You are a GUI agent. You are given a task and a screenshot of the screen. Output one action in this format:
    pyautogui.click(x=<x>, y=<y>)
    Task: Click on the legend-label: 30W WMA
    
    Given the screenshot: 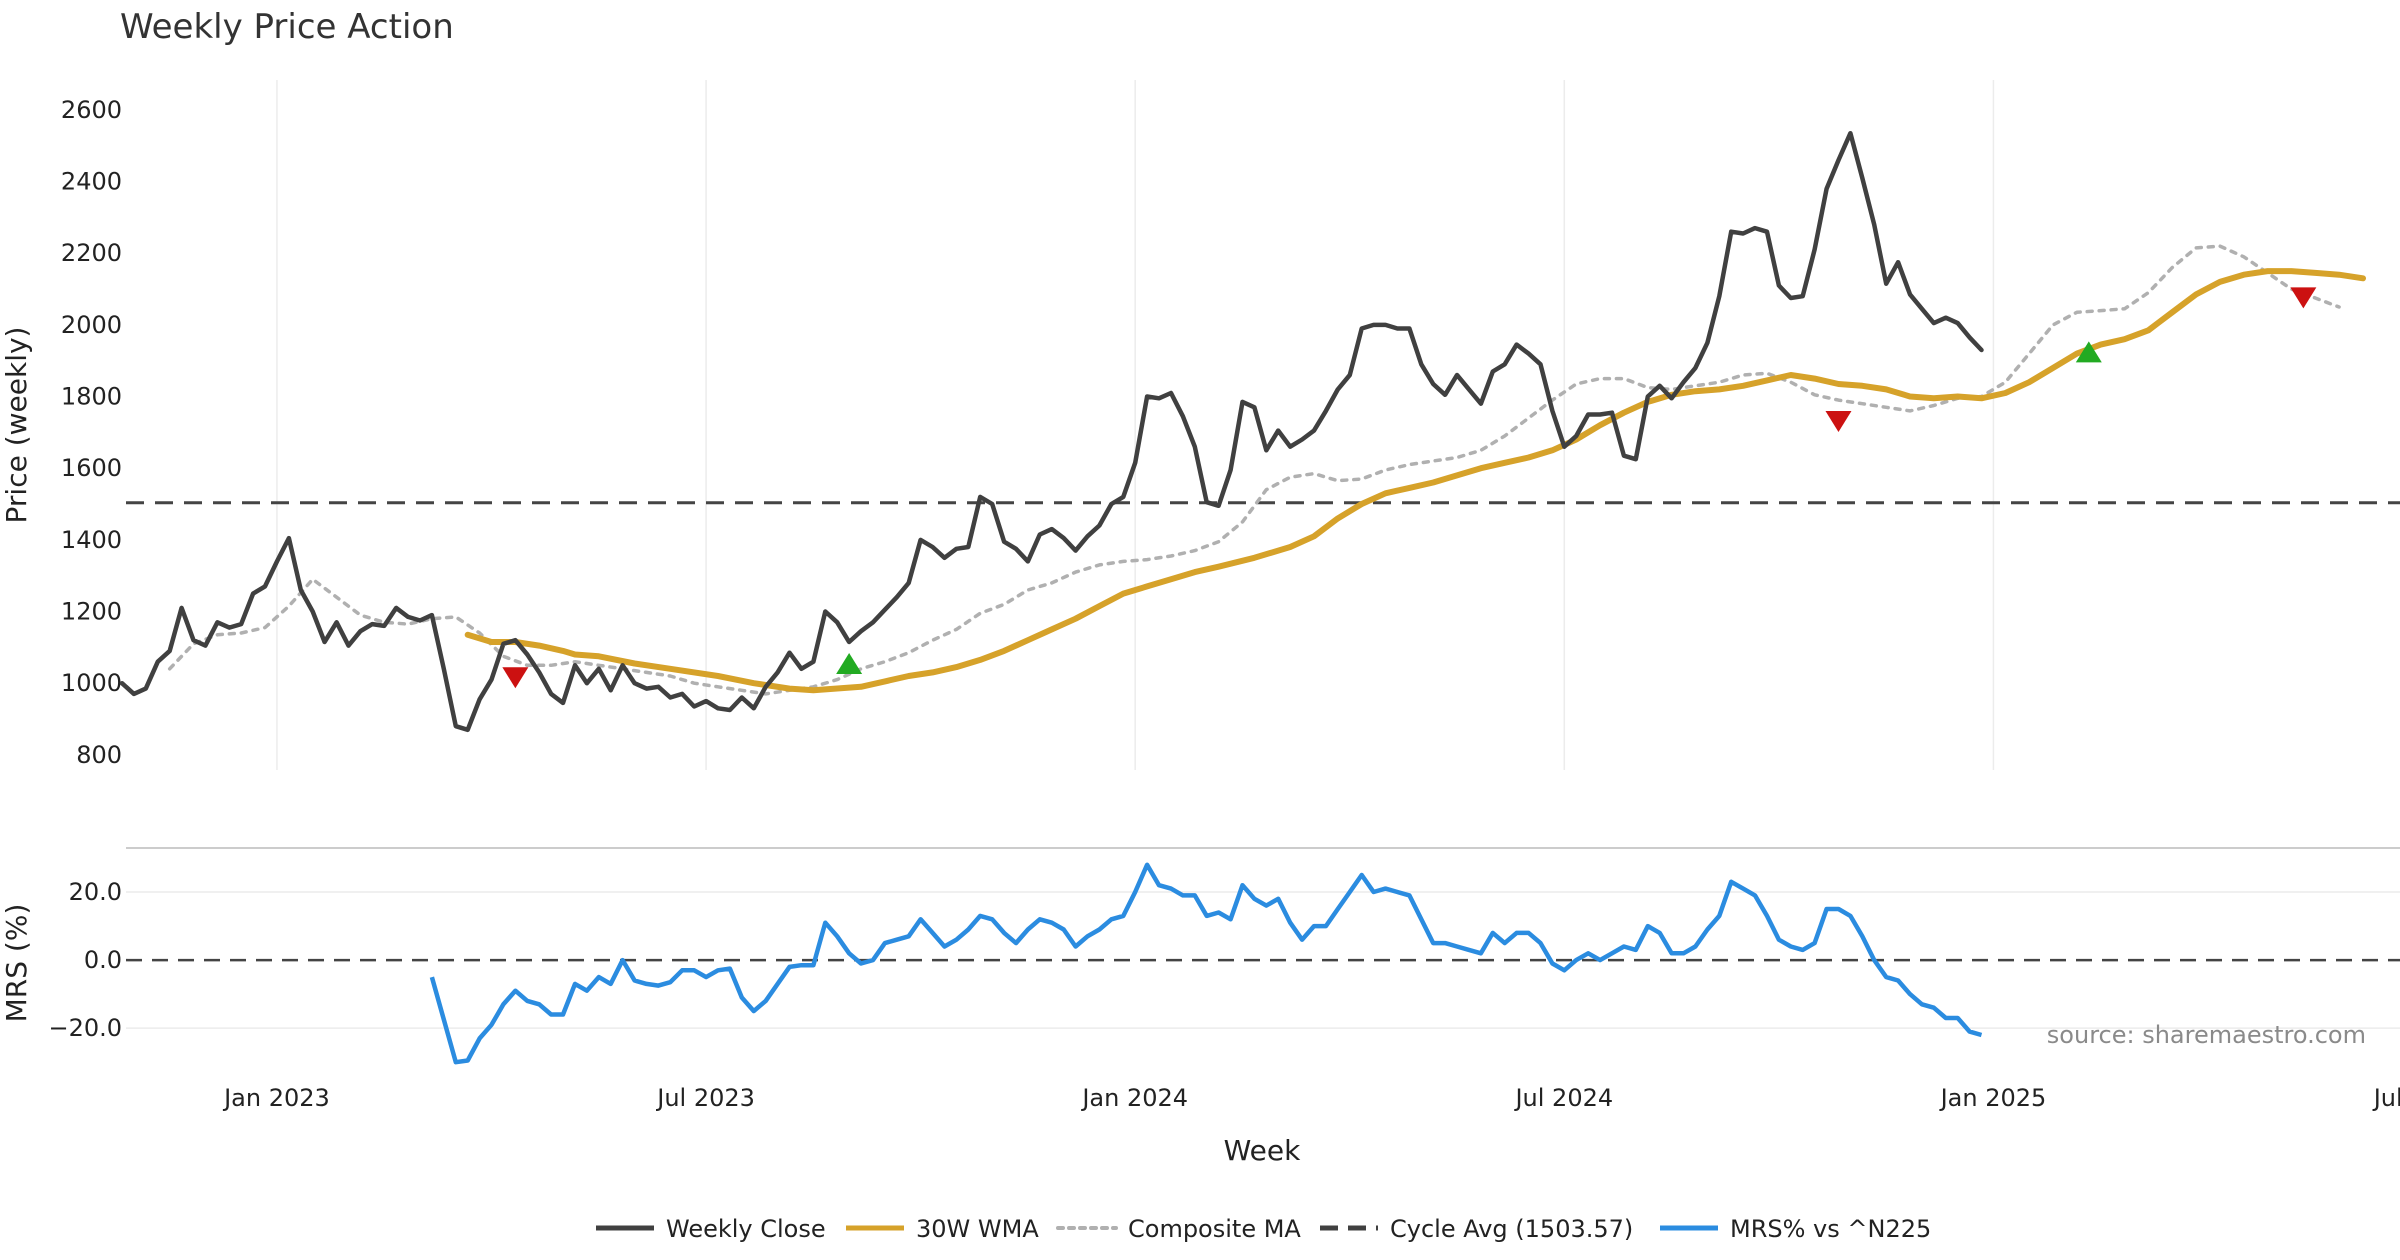 What is the action you would take?
    pyautogui.click(x=977, y=1229)
    